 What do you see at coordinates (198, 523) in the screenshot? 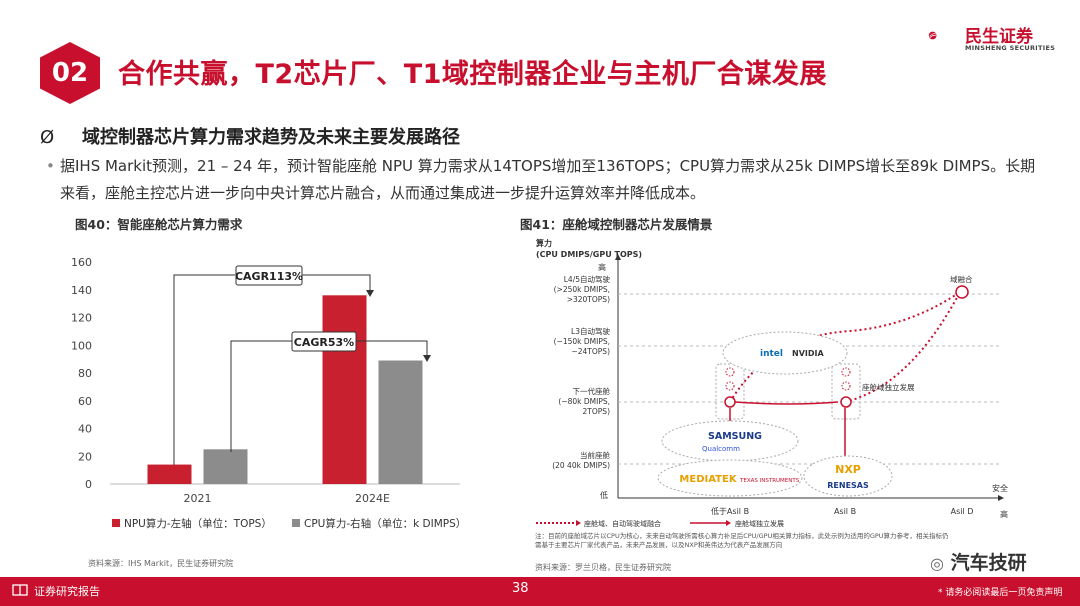
I see `legend-label-npu: NPU算力-左轴（单位：TOPS）` at bounding box center [198, 523].